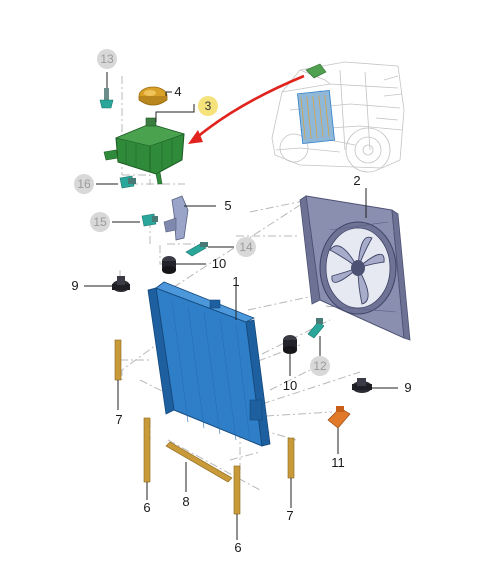 The width and height of the screenshot is (490, 585). I want to click on callout-badge-13: 13, so click(107, 59).